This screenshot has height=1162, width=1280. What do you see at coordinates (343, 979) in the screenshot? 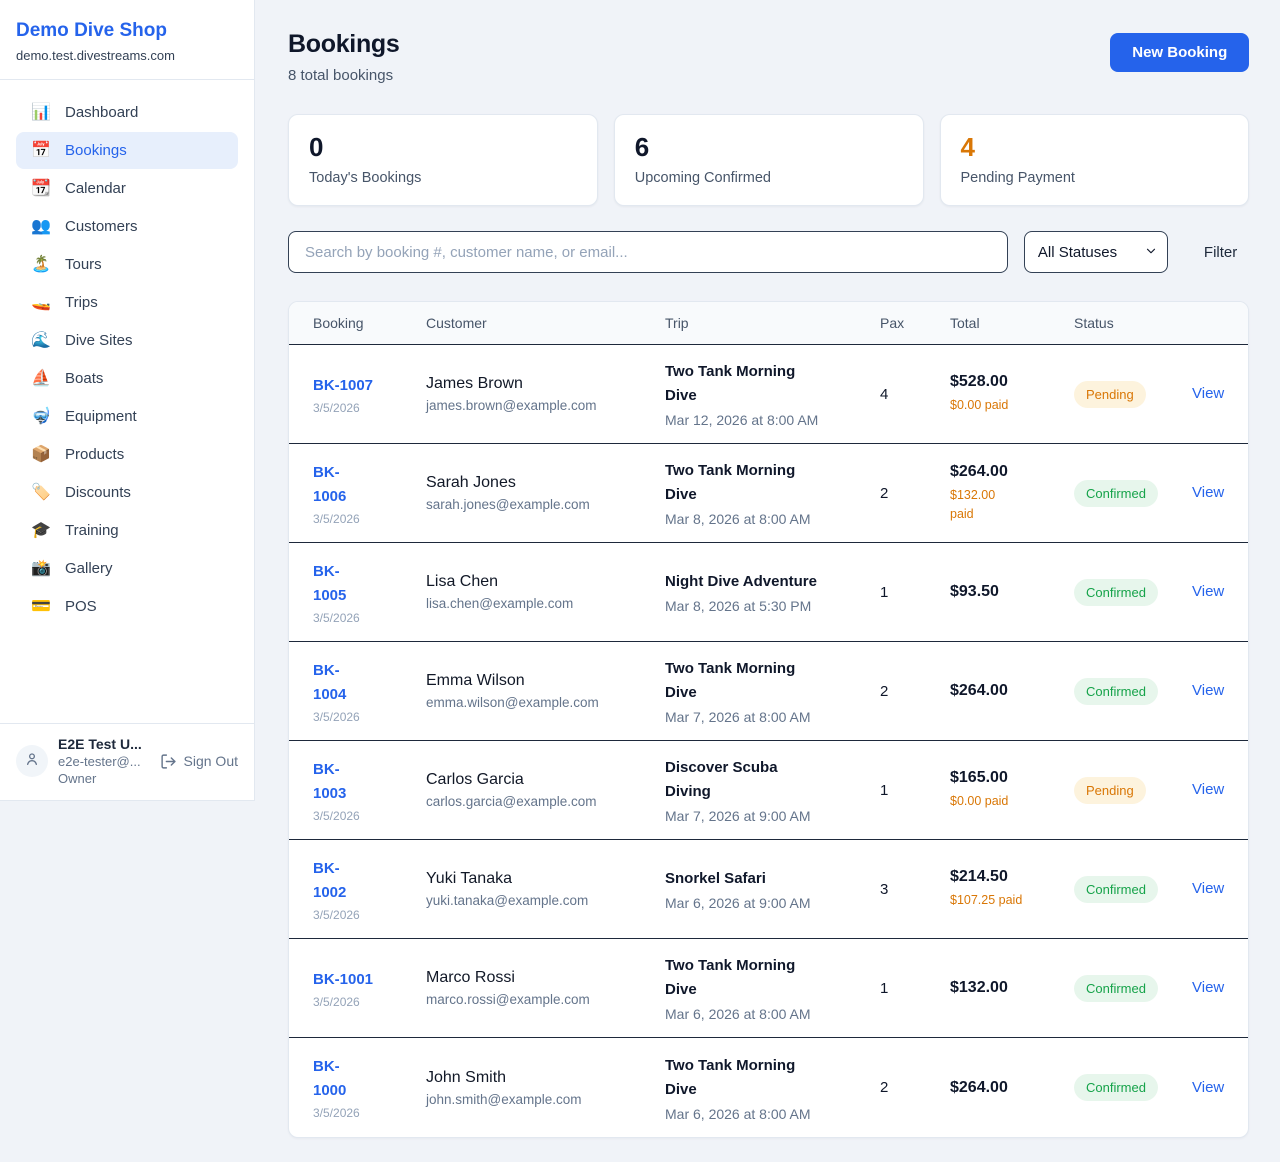
I see `booking-id-link: BK-1001` at bounding box center [343, 979].